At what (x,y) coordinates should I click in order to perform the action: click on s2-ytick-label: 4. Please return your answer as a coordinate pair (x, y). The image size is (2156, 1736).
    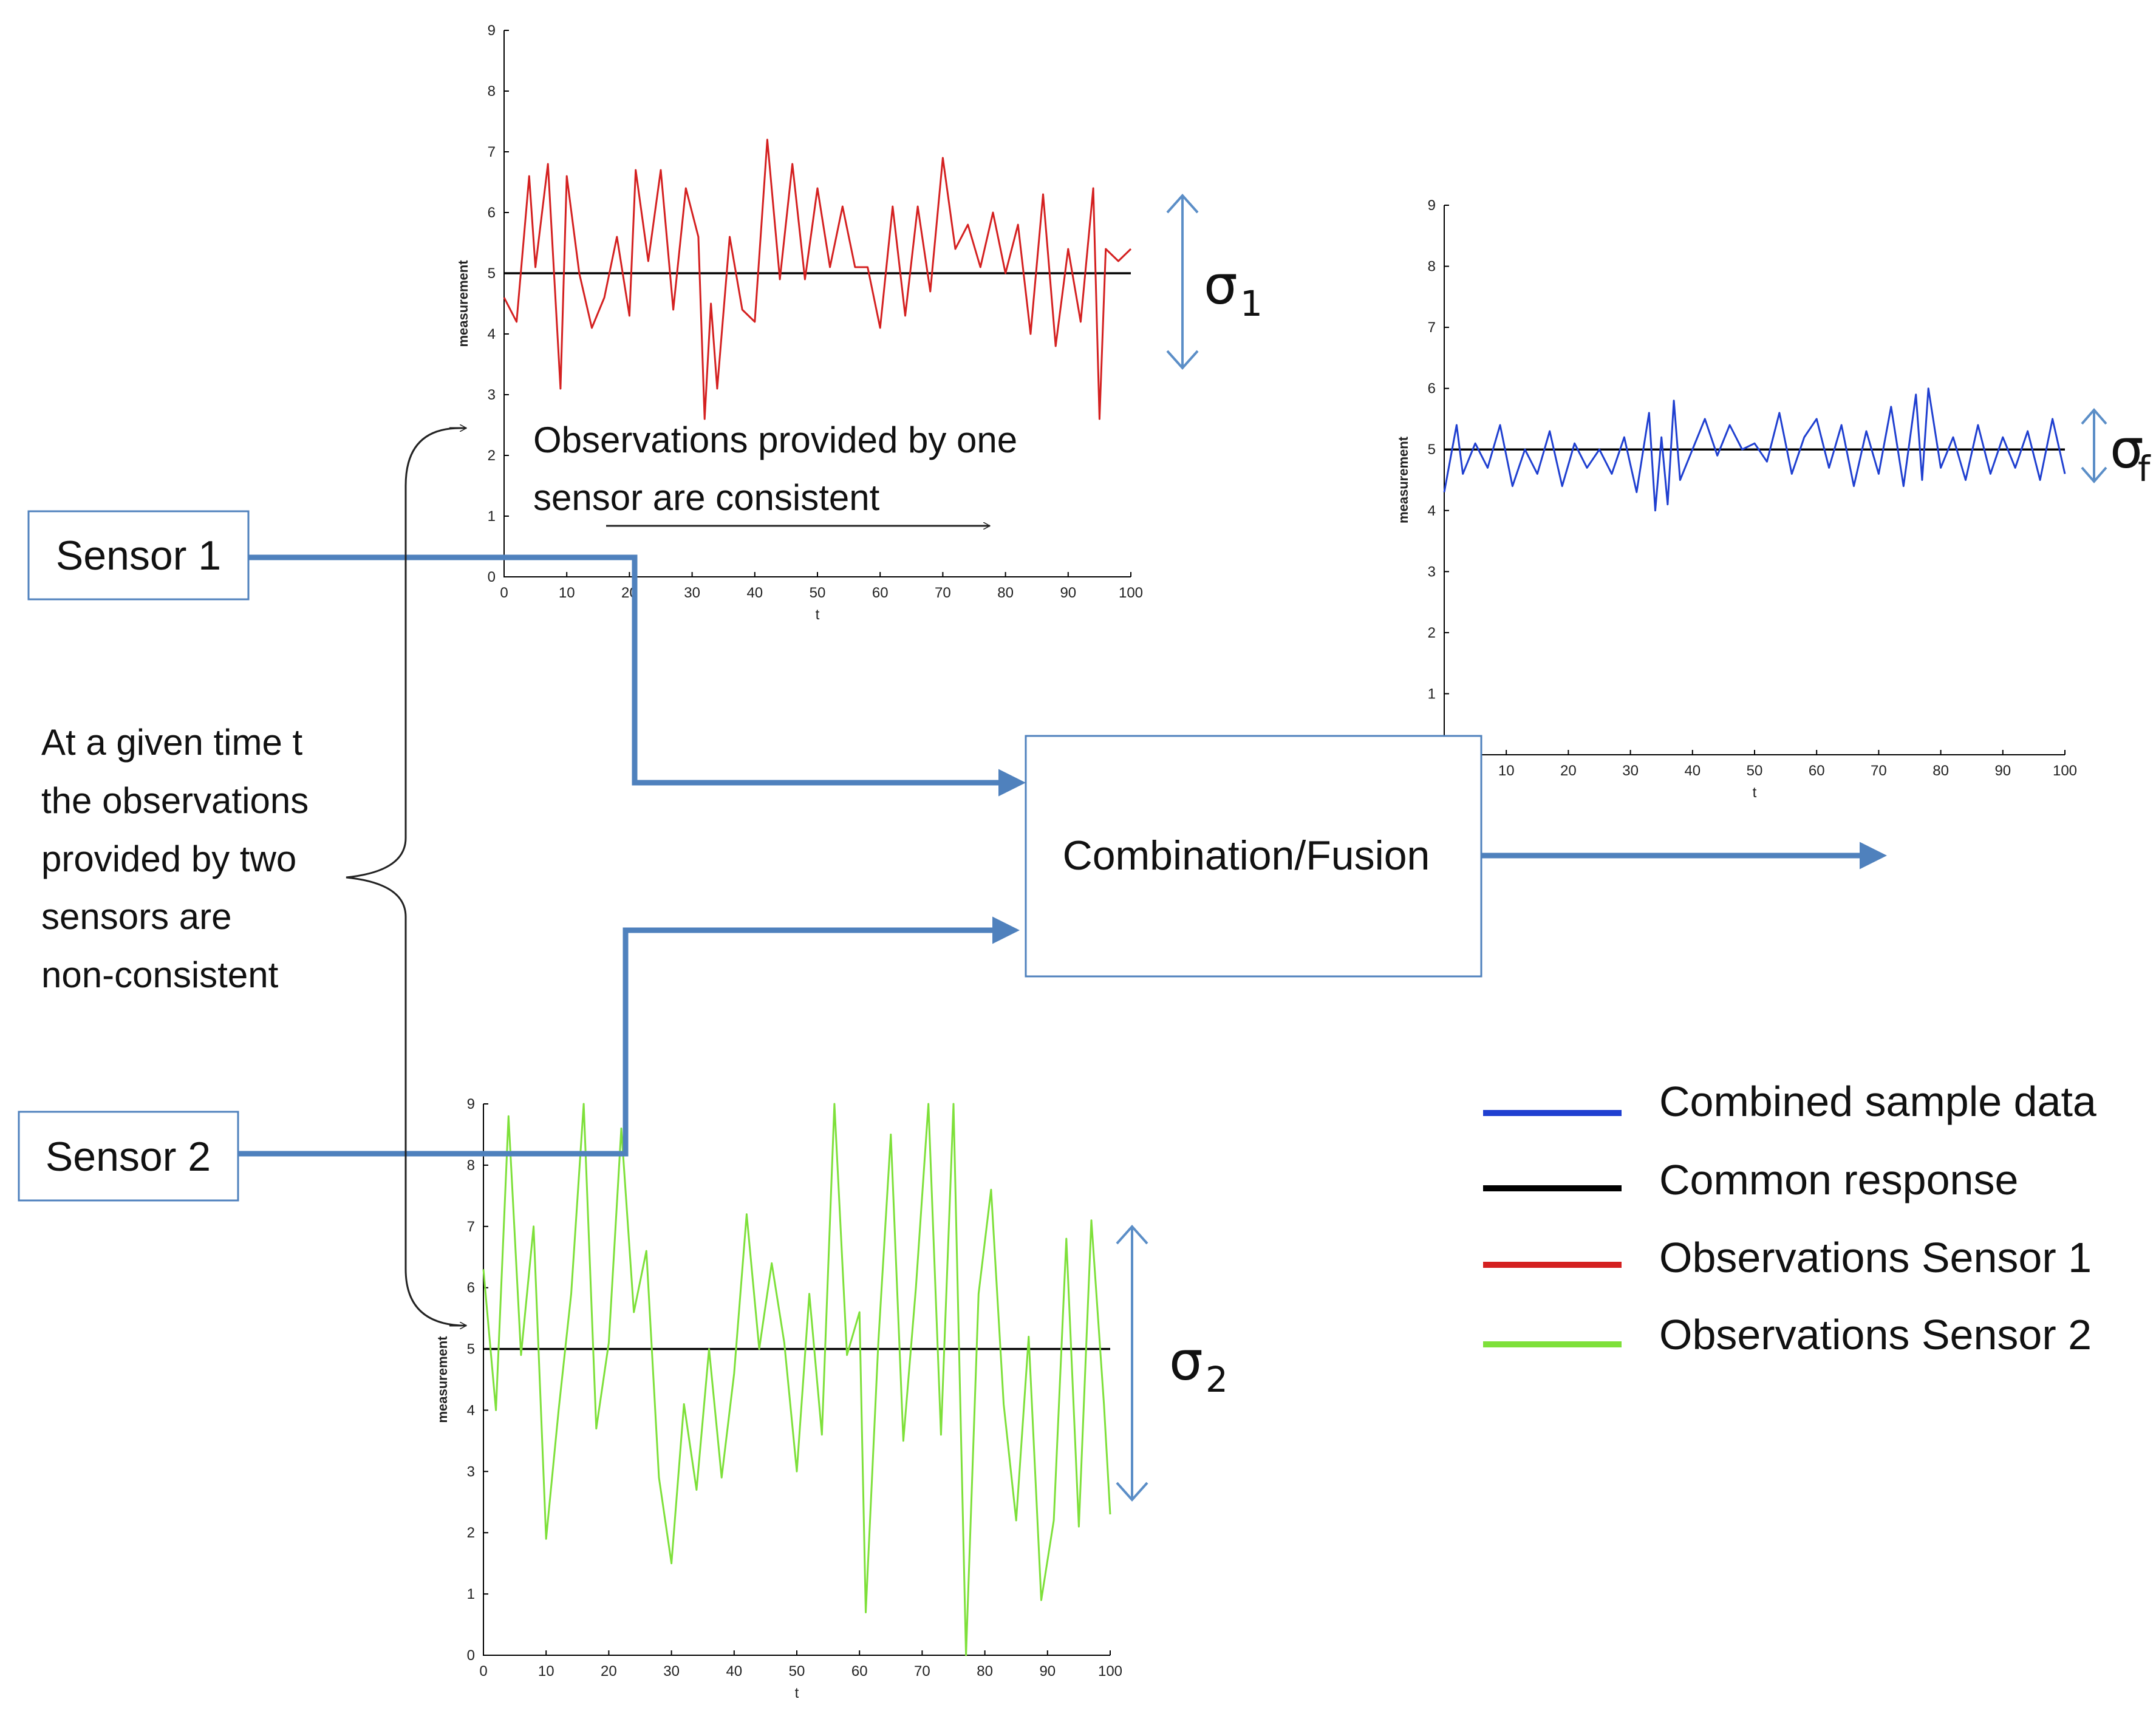
    Looking at the image, I should click on (471, 1410).